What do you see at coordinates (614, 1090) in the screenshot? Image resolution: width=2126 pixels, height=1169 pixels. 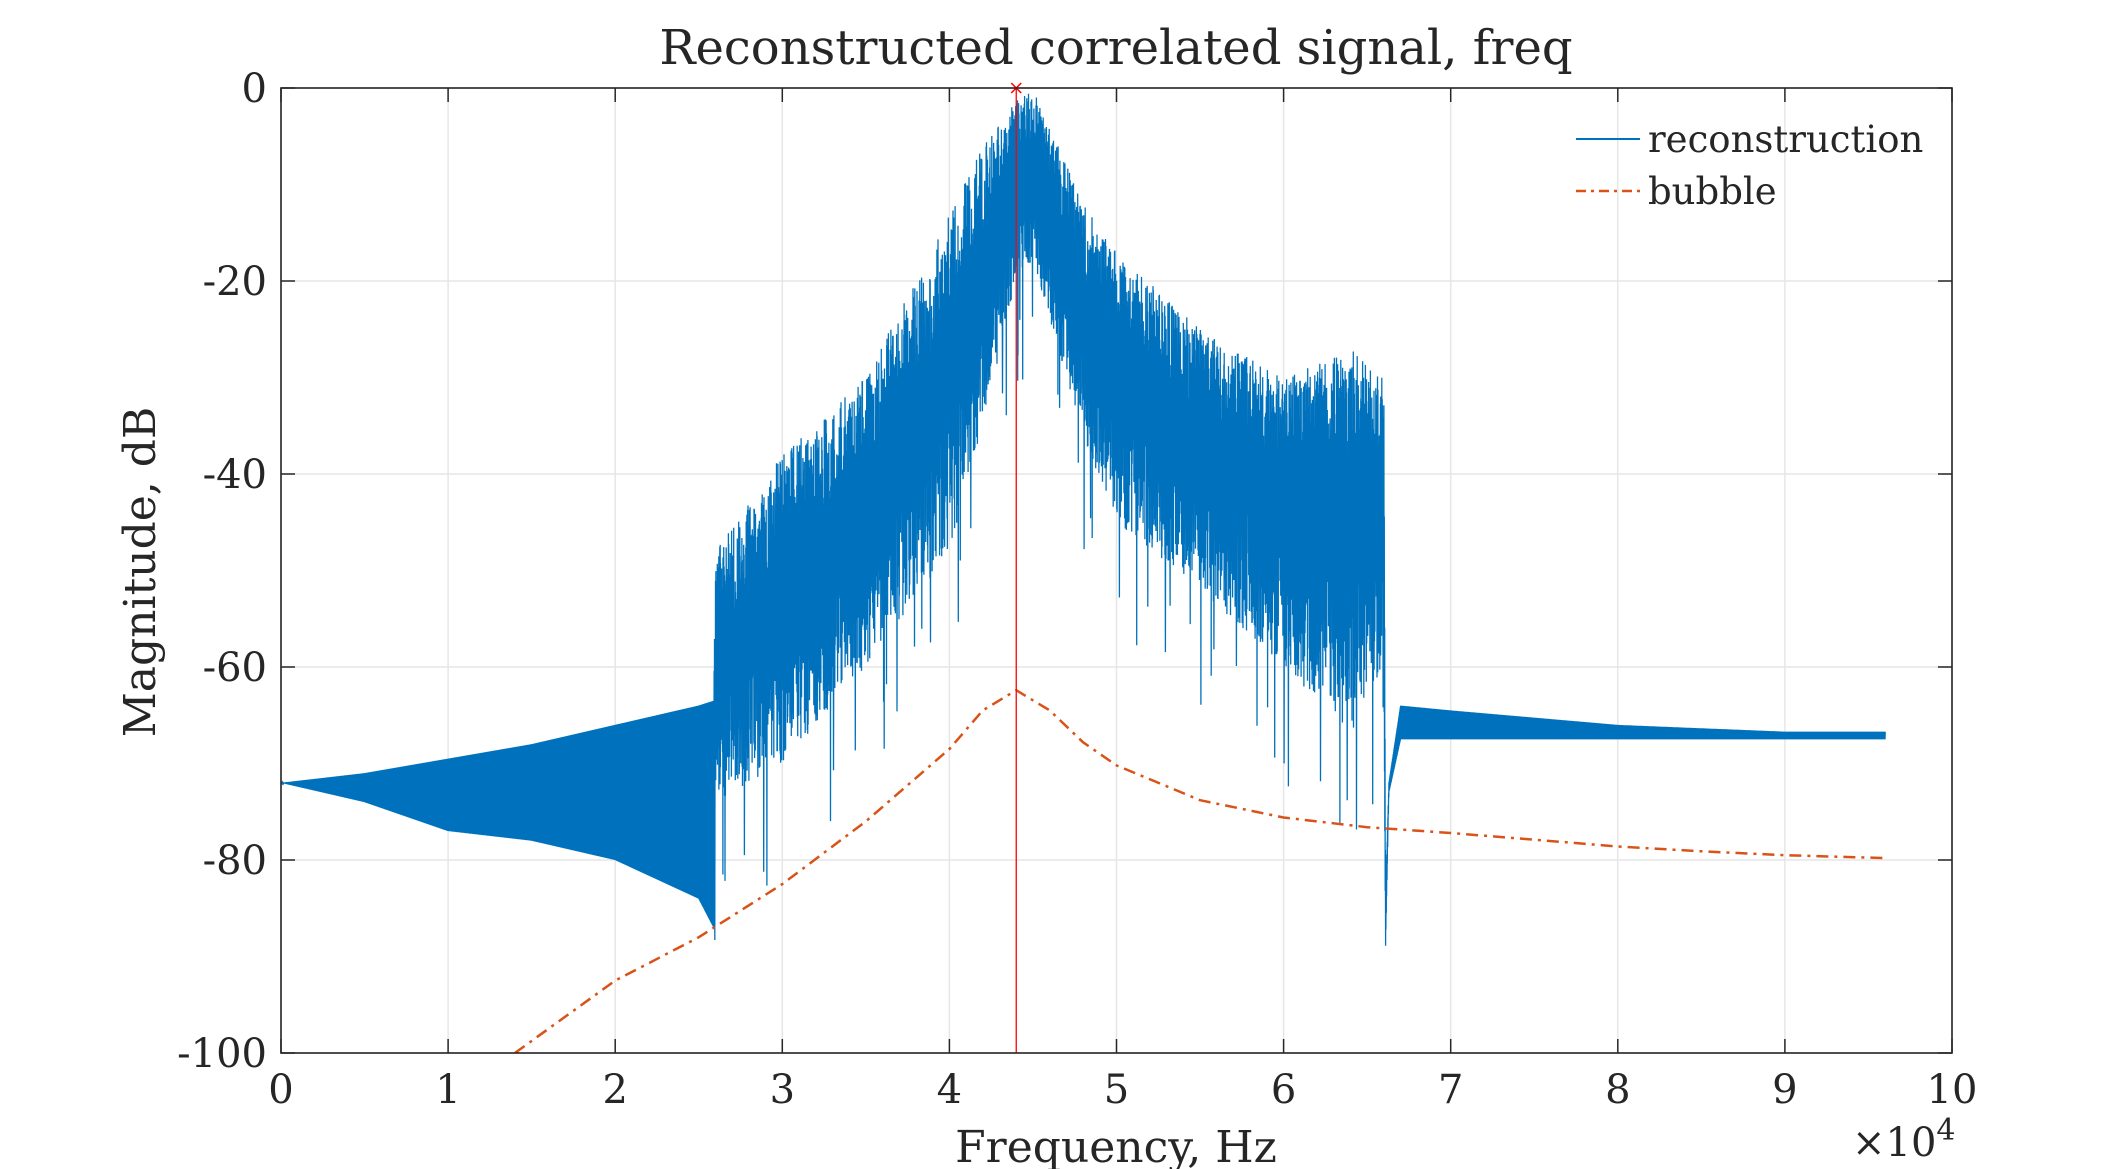 I see `x-tick-label: 2` at bounding box center [614, 1090].